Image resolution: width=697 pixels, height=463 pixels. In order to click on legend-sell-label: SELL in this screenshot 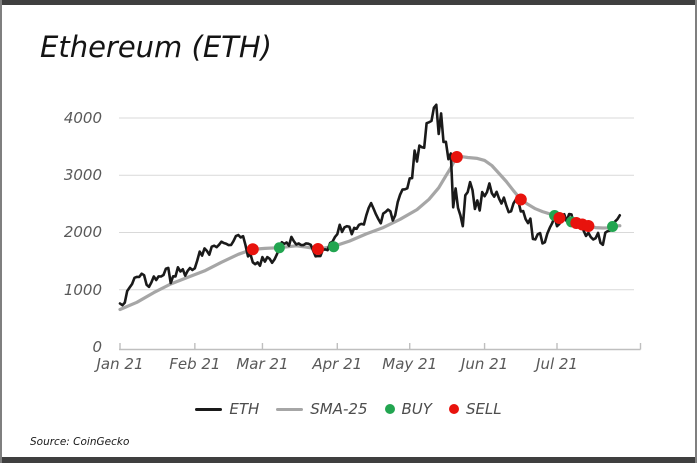, I will do `click(483, 409)`.